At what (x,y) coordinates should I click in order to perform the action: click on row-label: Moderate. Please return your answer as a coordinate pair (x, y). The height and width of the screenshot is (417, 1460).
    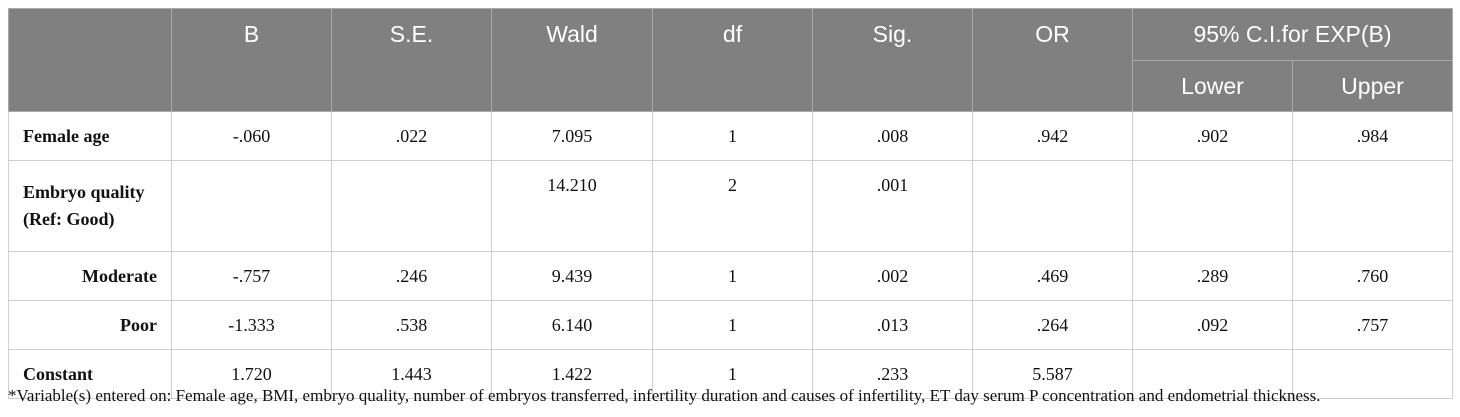
    Looking at the image, I should click on (90, 276).